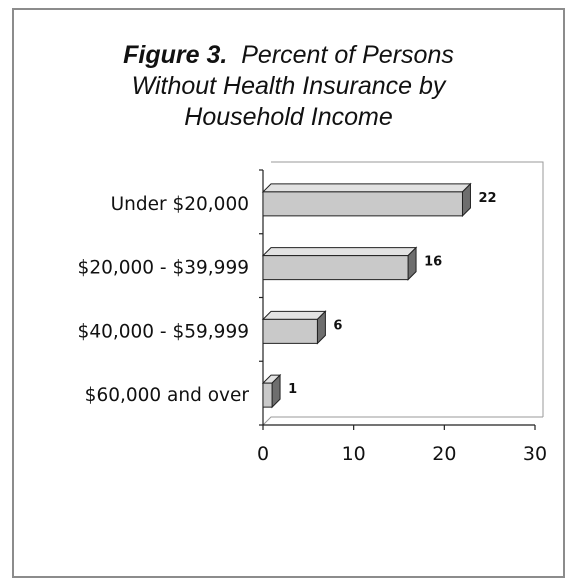  What do you see at coordinates (402, 421) in the screenshot?
I see `plot-floor` at bounding box center [402, 421].